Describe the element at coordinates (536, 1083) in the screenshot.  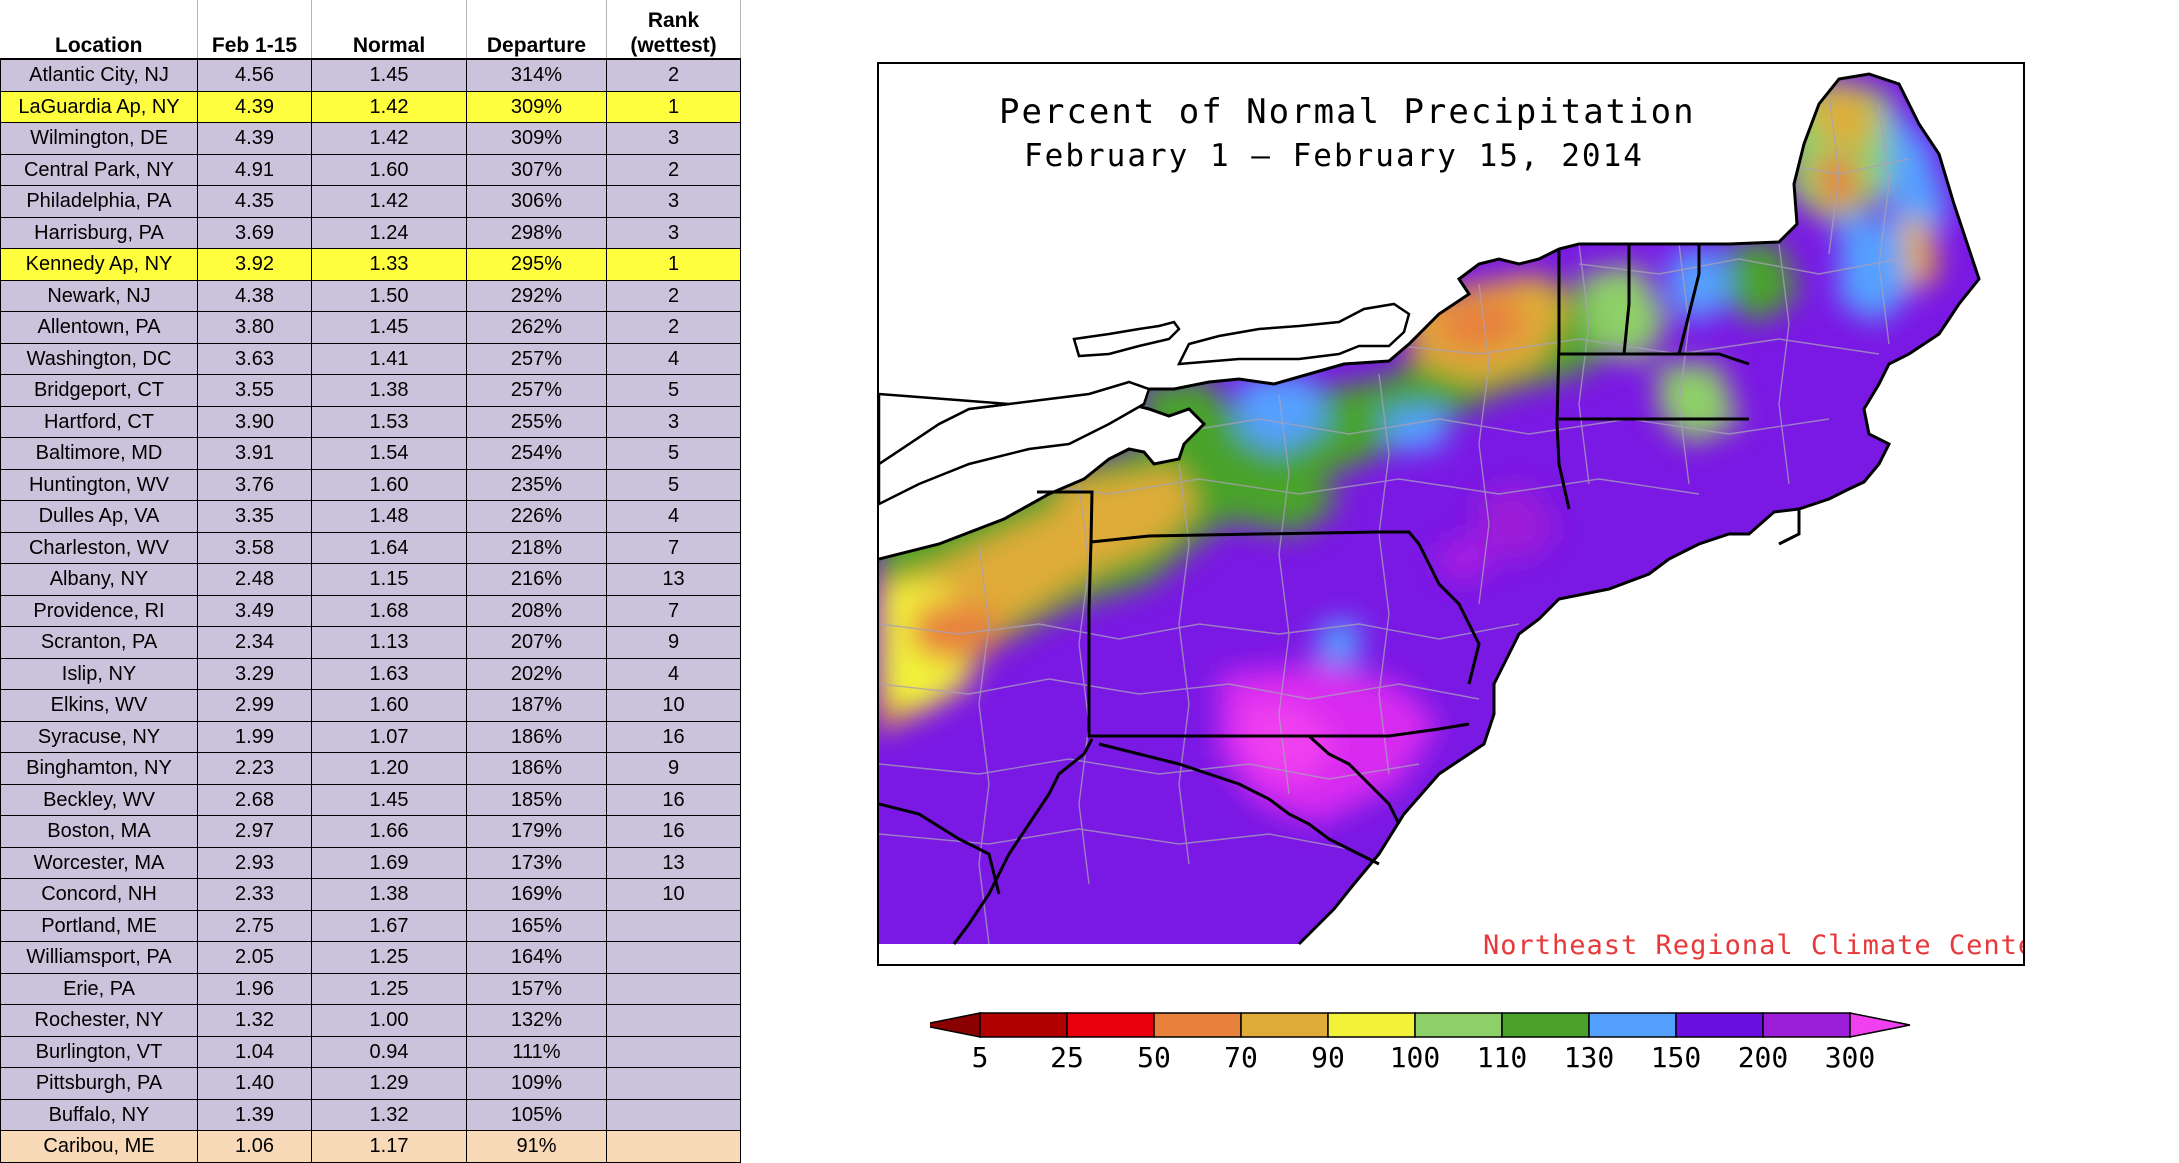
I see `cell-departure: 109%` at that location.